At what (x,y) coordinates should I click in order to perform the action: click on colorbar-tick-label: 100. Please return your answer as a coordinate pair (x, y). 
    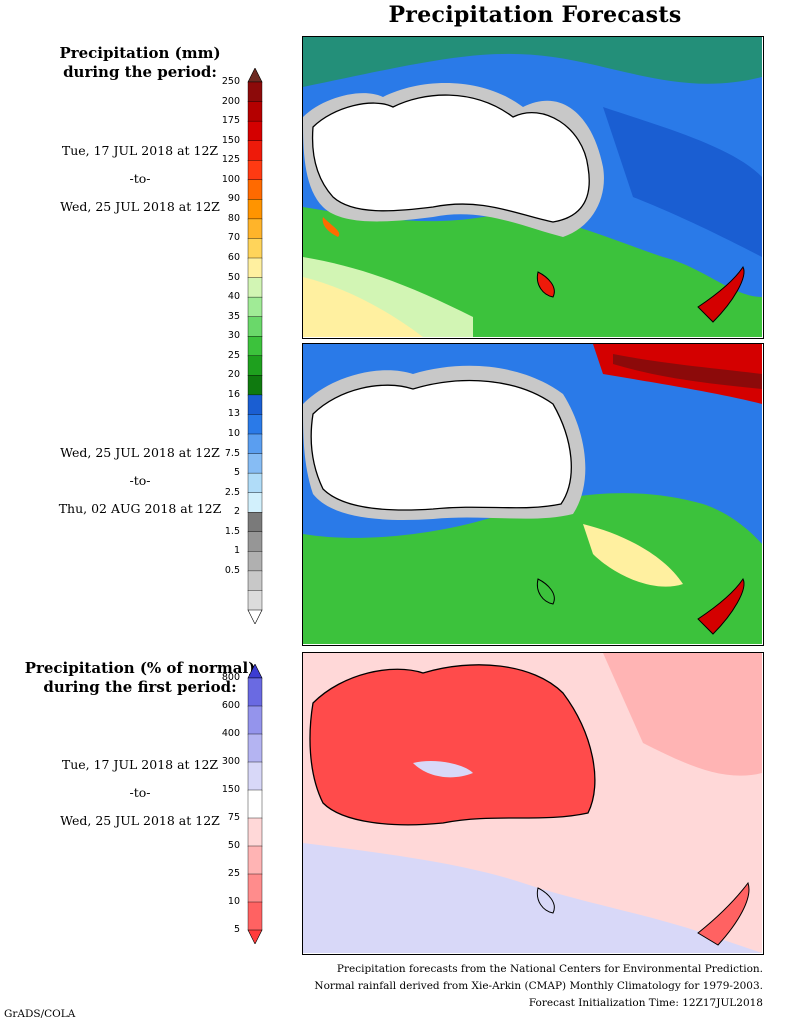
    Looking at the image, I should click on (230, 179).